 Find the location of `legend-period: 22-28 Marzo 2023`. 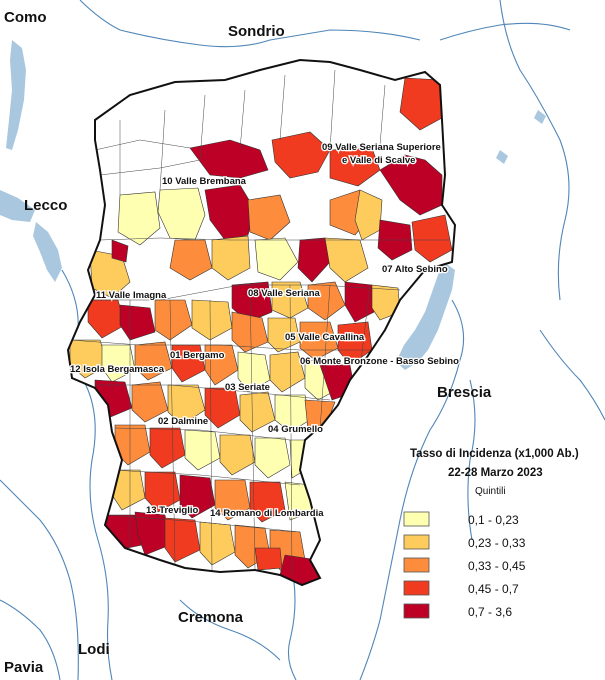

legend-period: 22-28 Marzo 2023 is located at coordinates (495, 473).